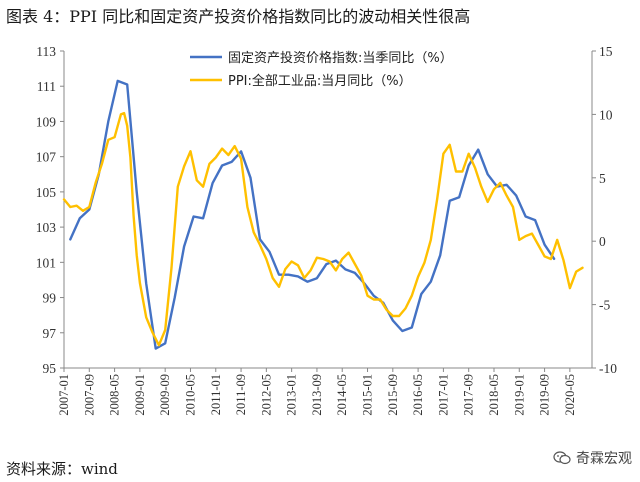 This screenshot has width=640, height=482. What do you see at coordinates (604, 305) in the screenshot?
I see `y-right-tick-label: -5` at bounding box center [604, 305].